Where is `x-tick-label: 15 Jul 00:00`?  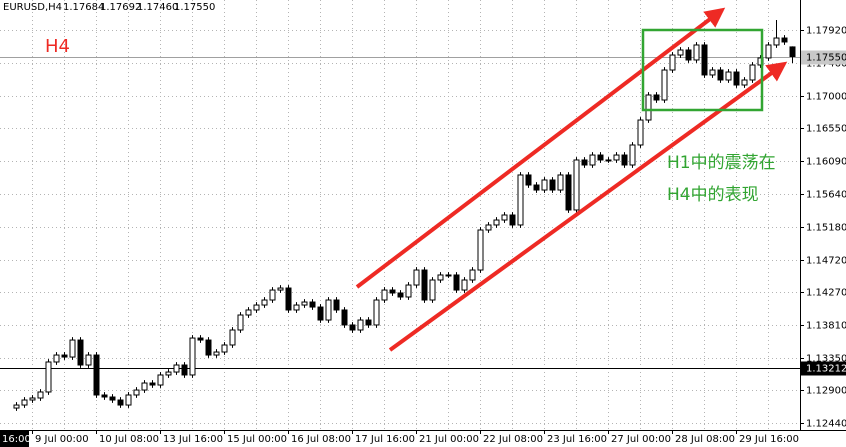
x-tick-label: 15 Jul 00:00 is located at coordinates (257, 439).